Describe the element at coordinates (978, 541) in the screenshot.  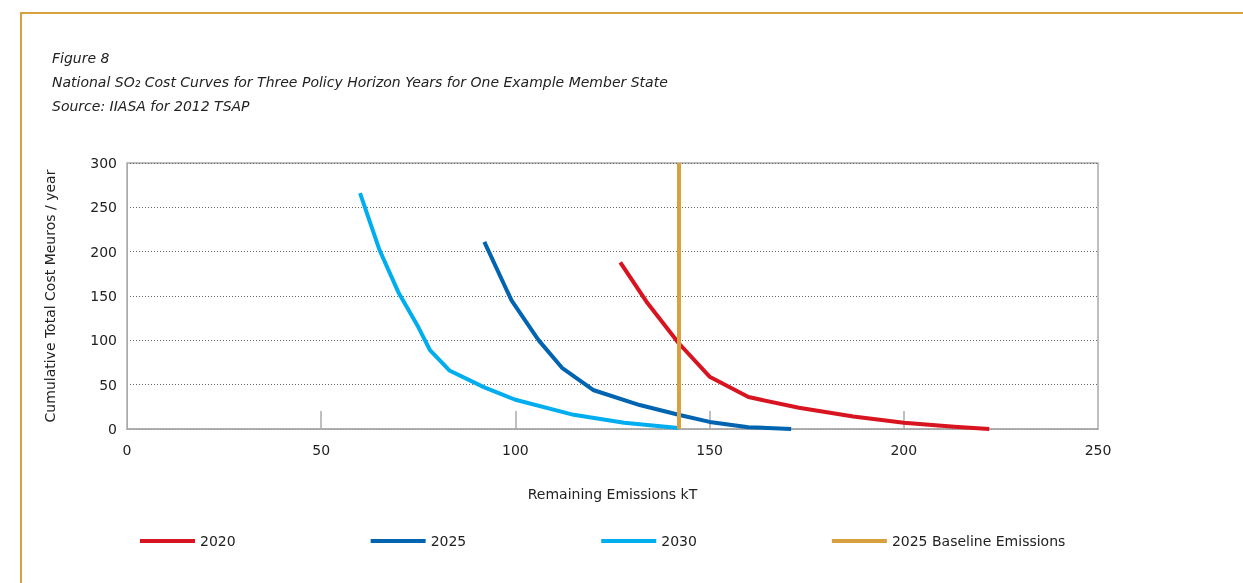
I see `legend-label: 2025 Baseline Emissions` at that location.